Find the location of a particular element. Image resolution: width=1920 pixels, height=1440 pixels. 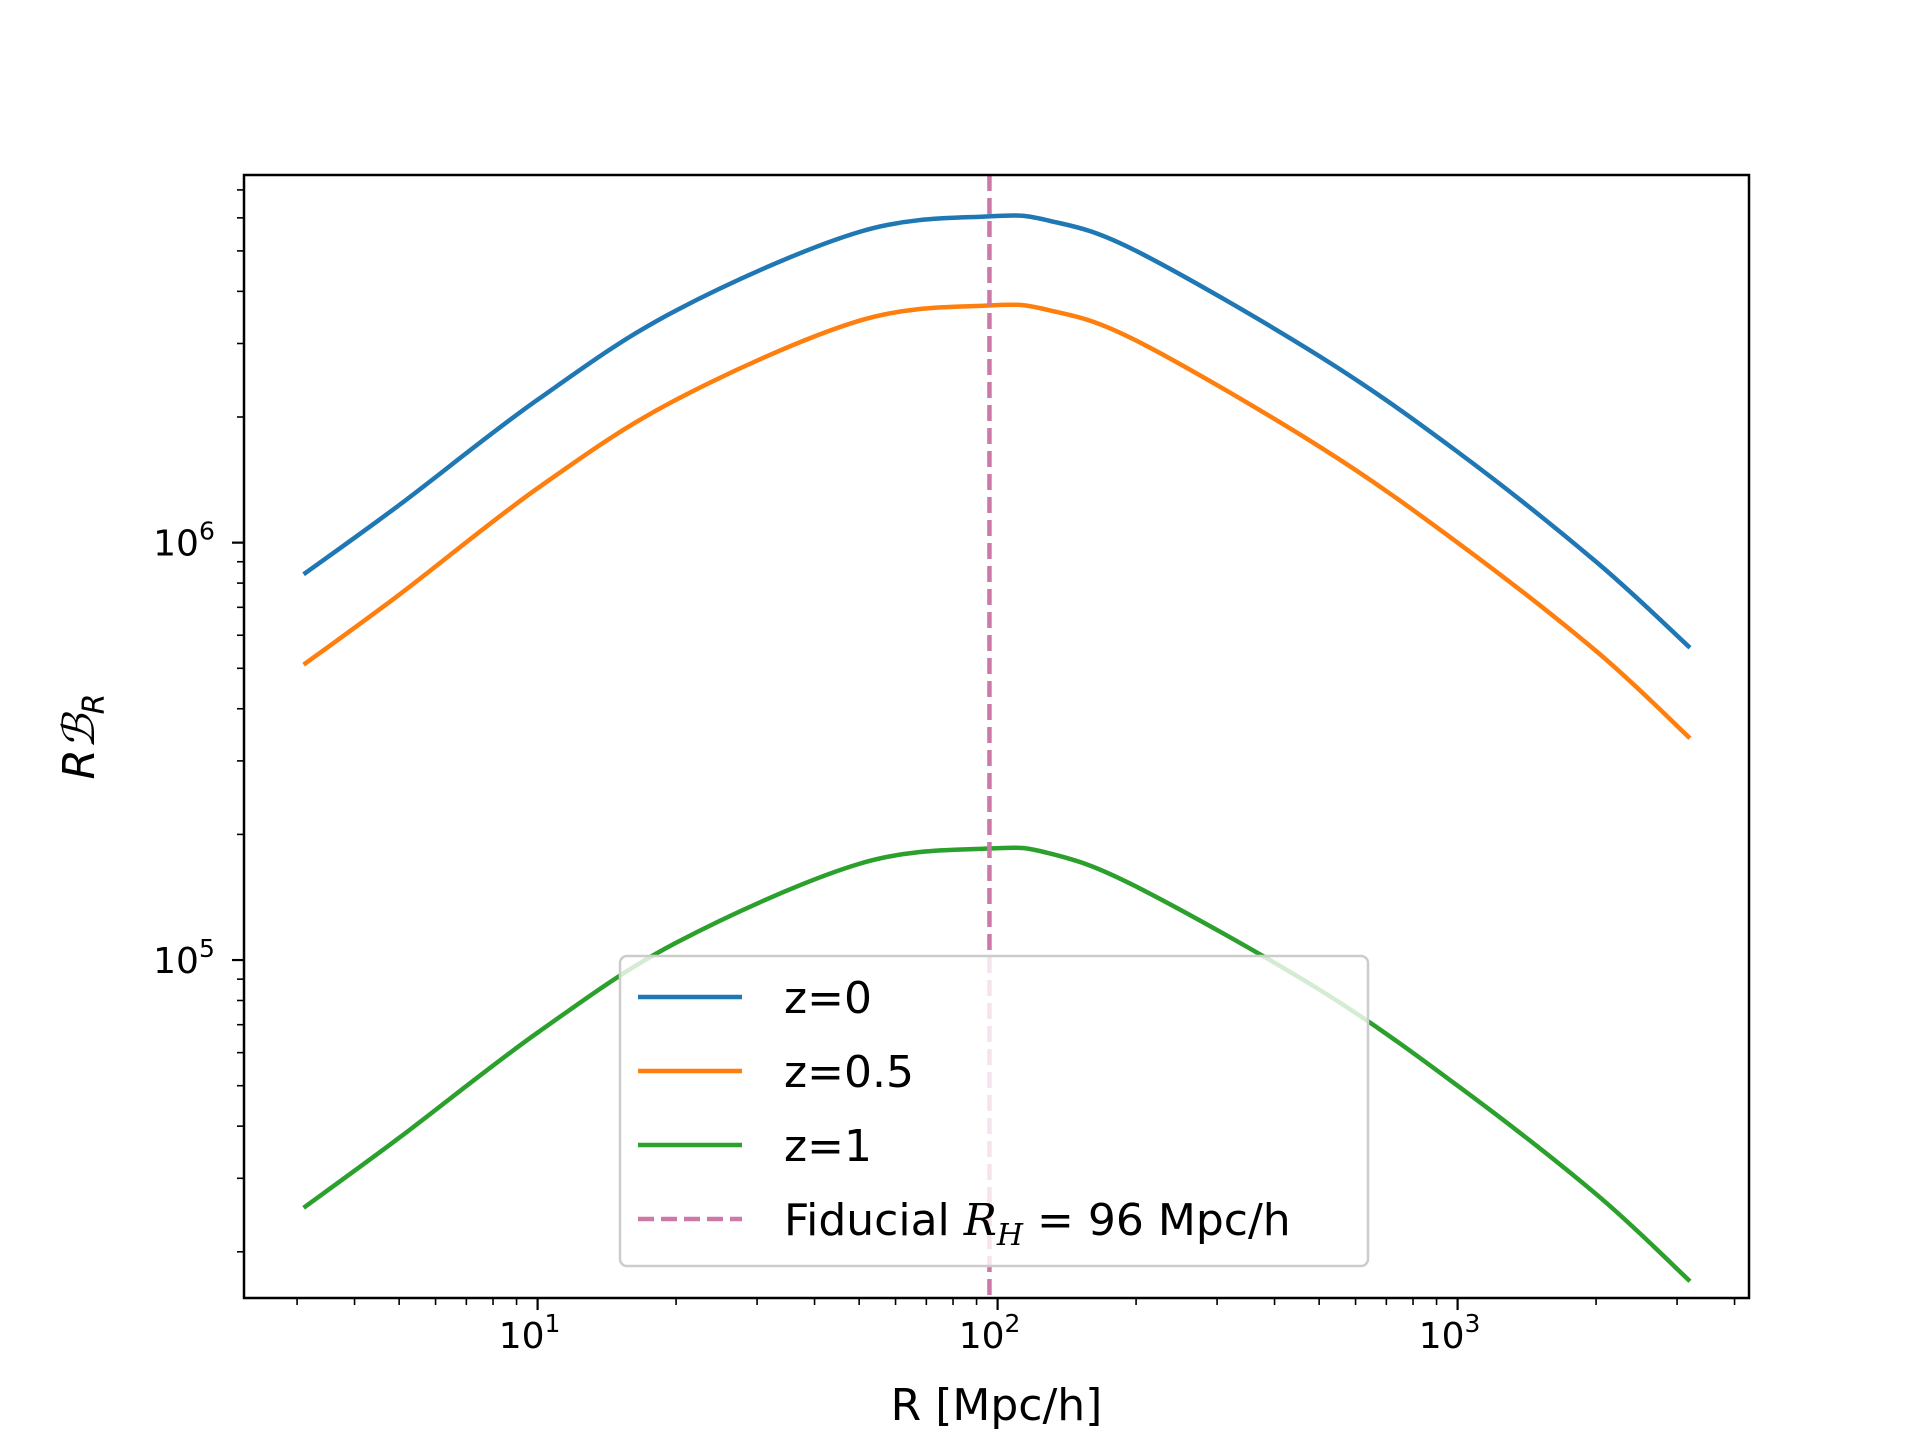

y-tick-label: 10⁶ is located at coordinates (184, 541).